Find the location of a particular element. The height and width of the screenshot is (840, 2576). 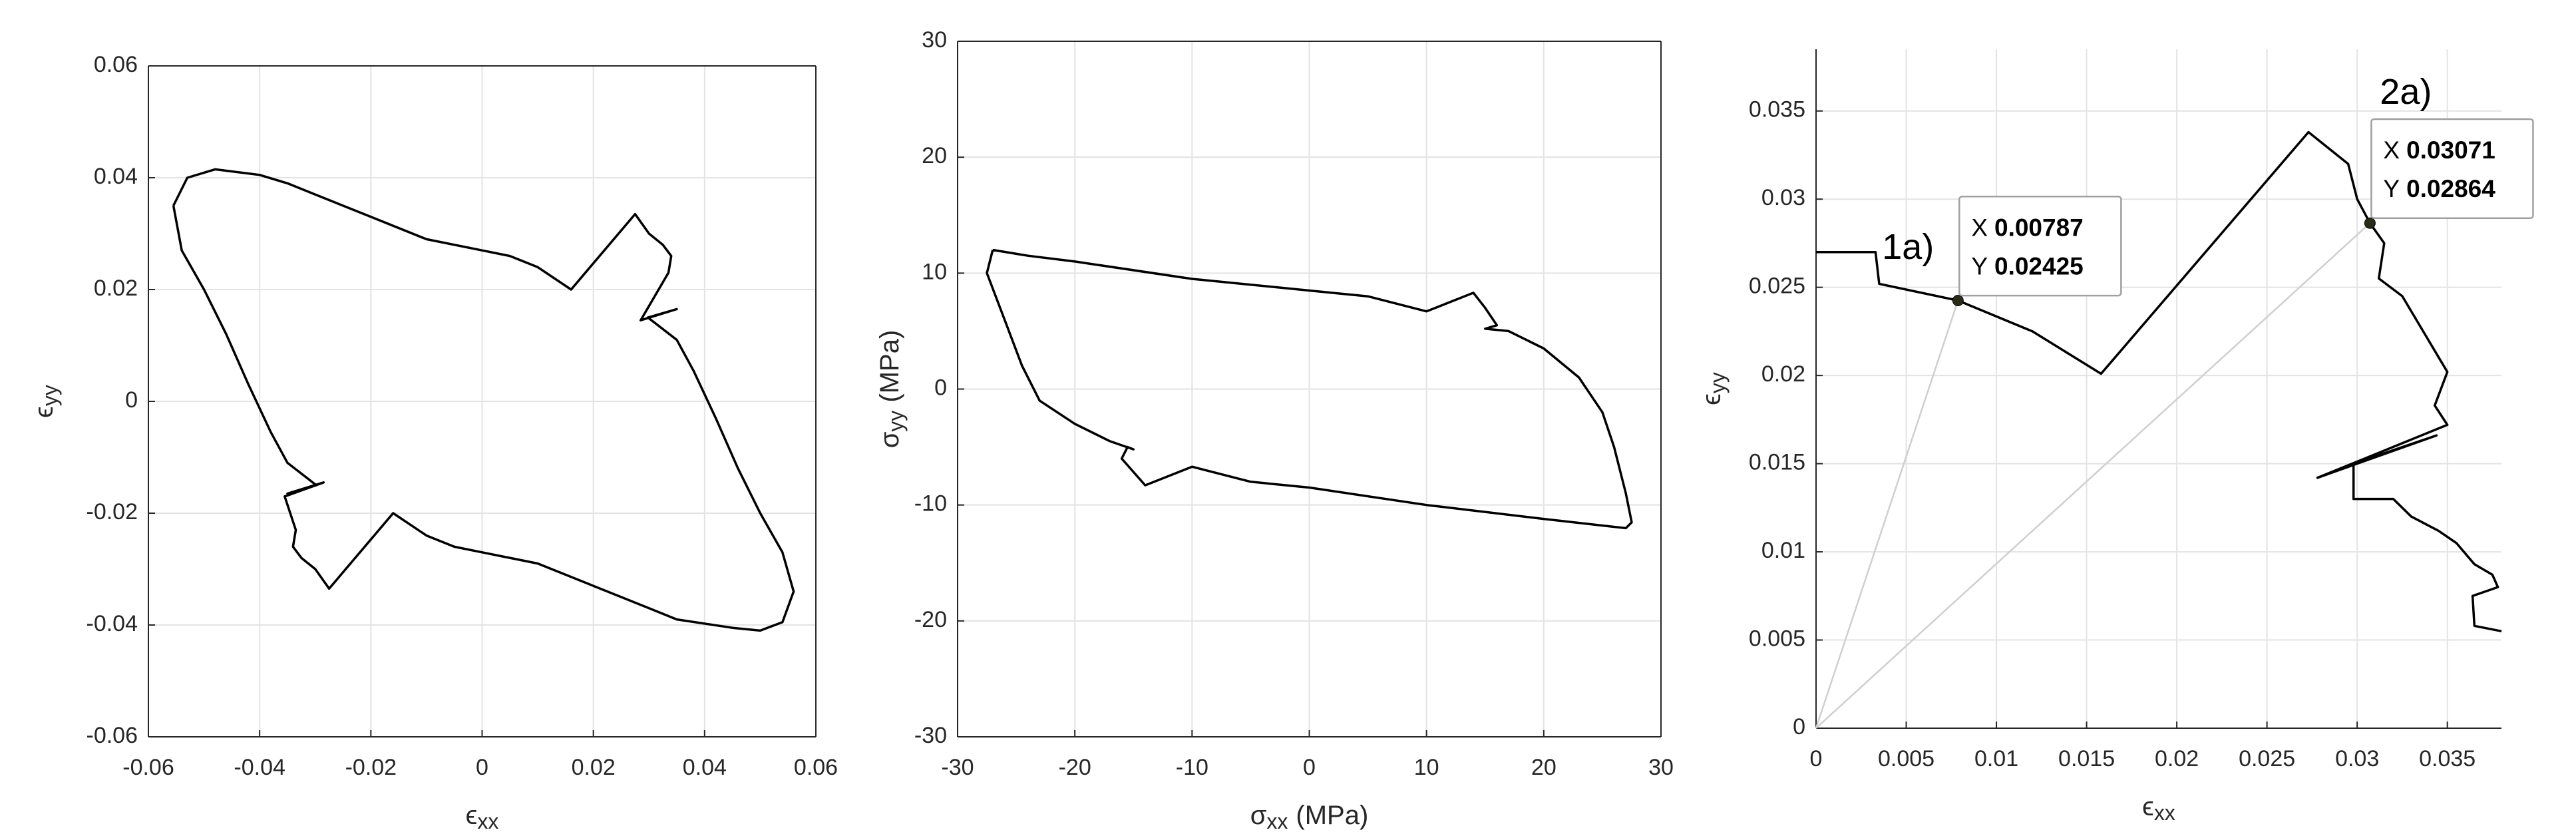

x-tick-label: 0.025 is located at coordinates (2267, 758).